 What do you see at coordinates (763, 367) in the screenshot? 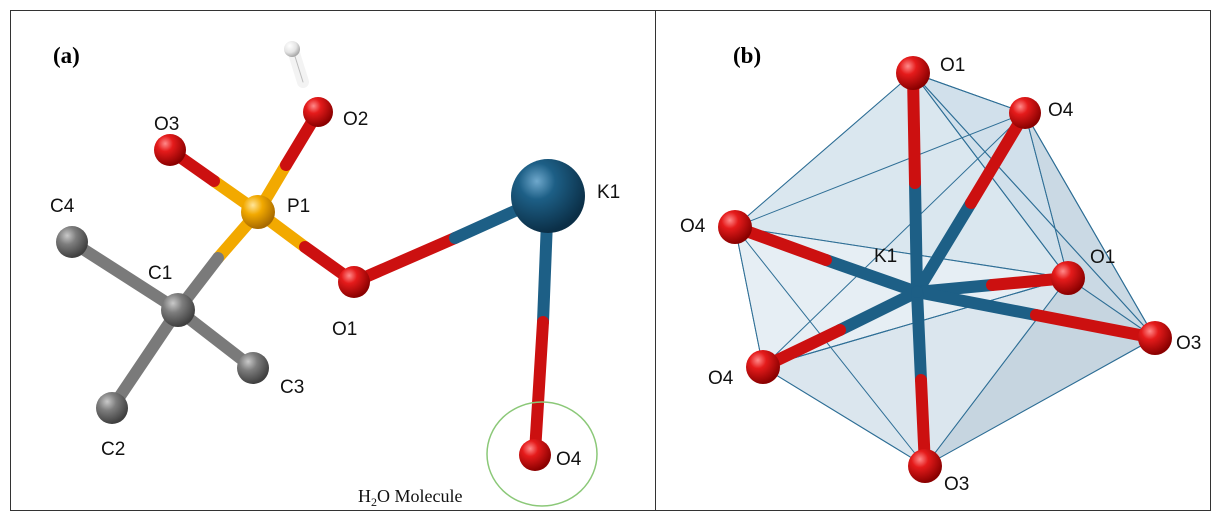
I see `oxygen-atom-o4-lower` at bounding box center [763, 367].